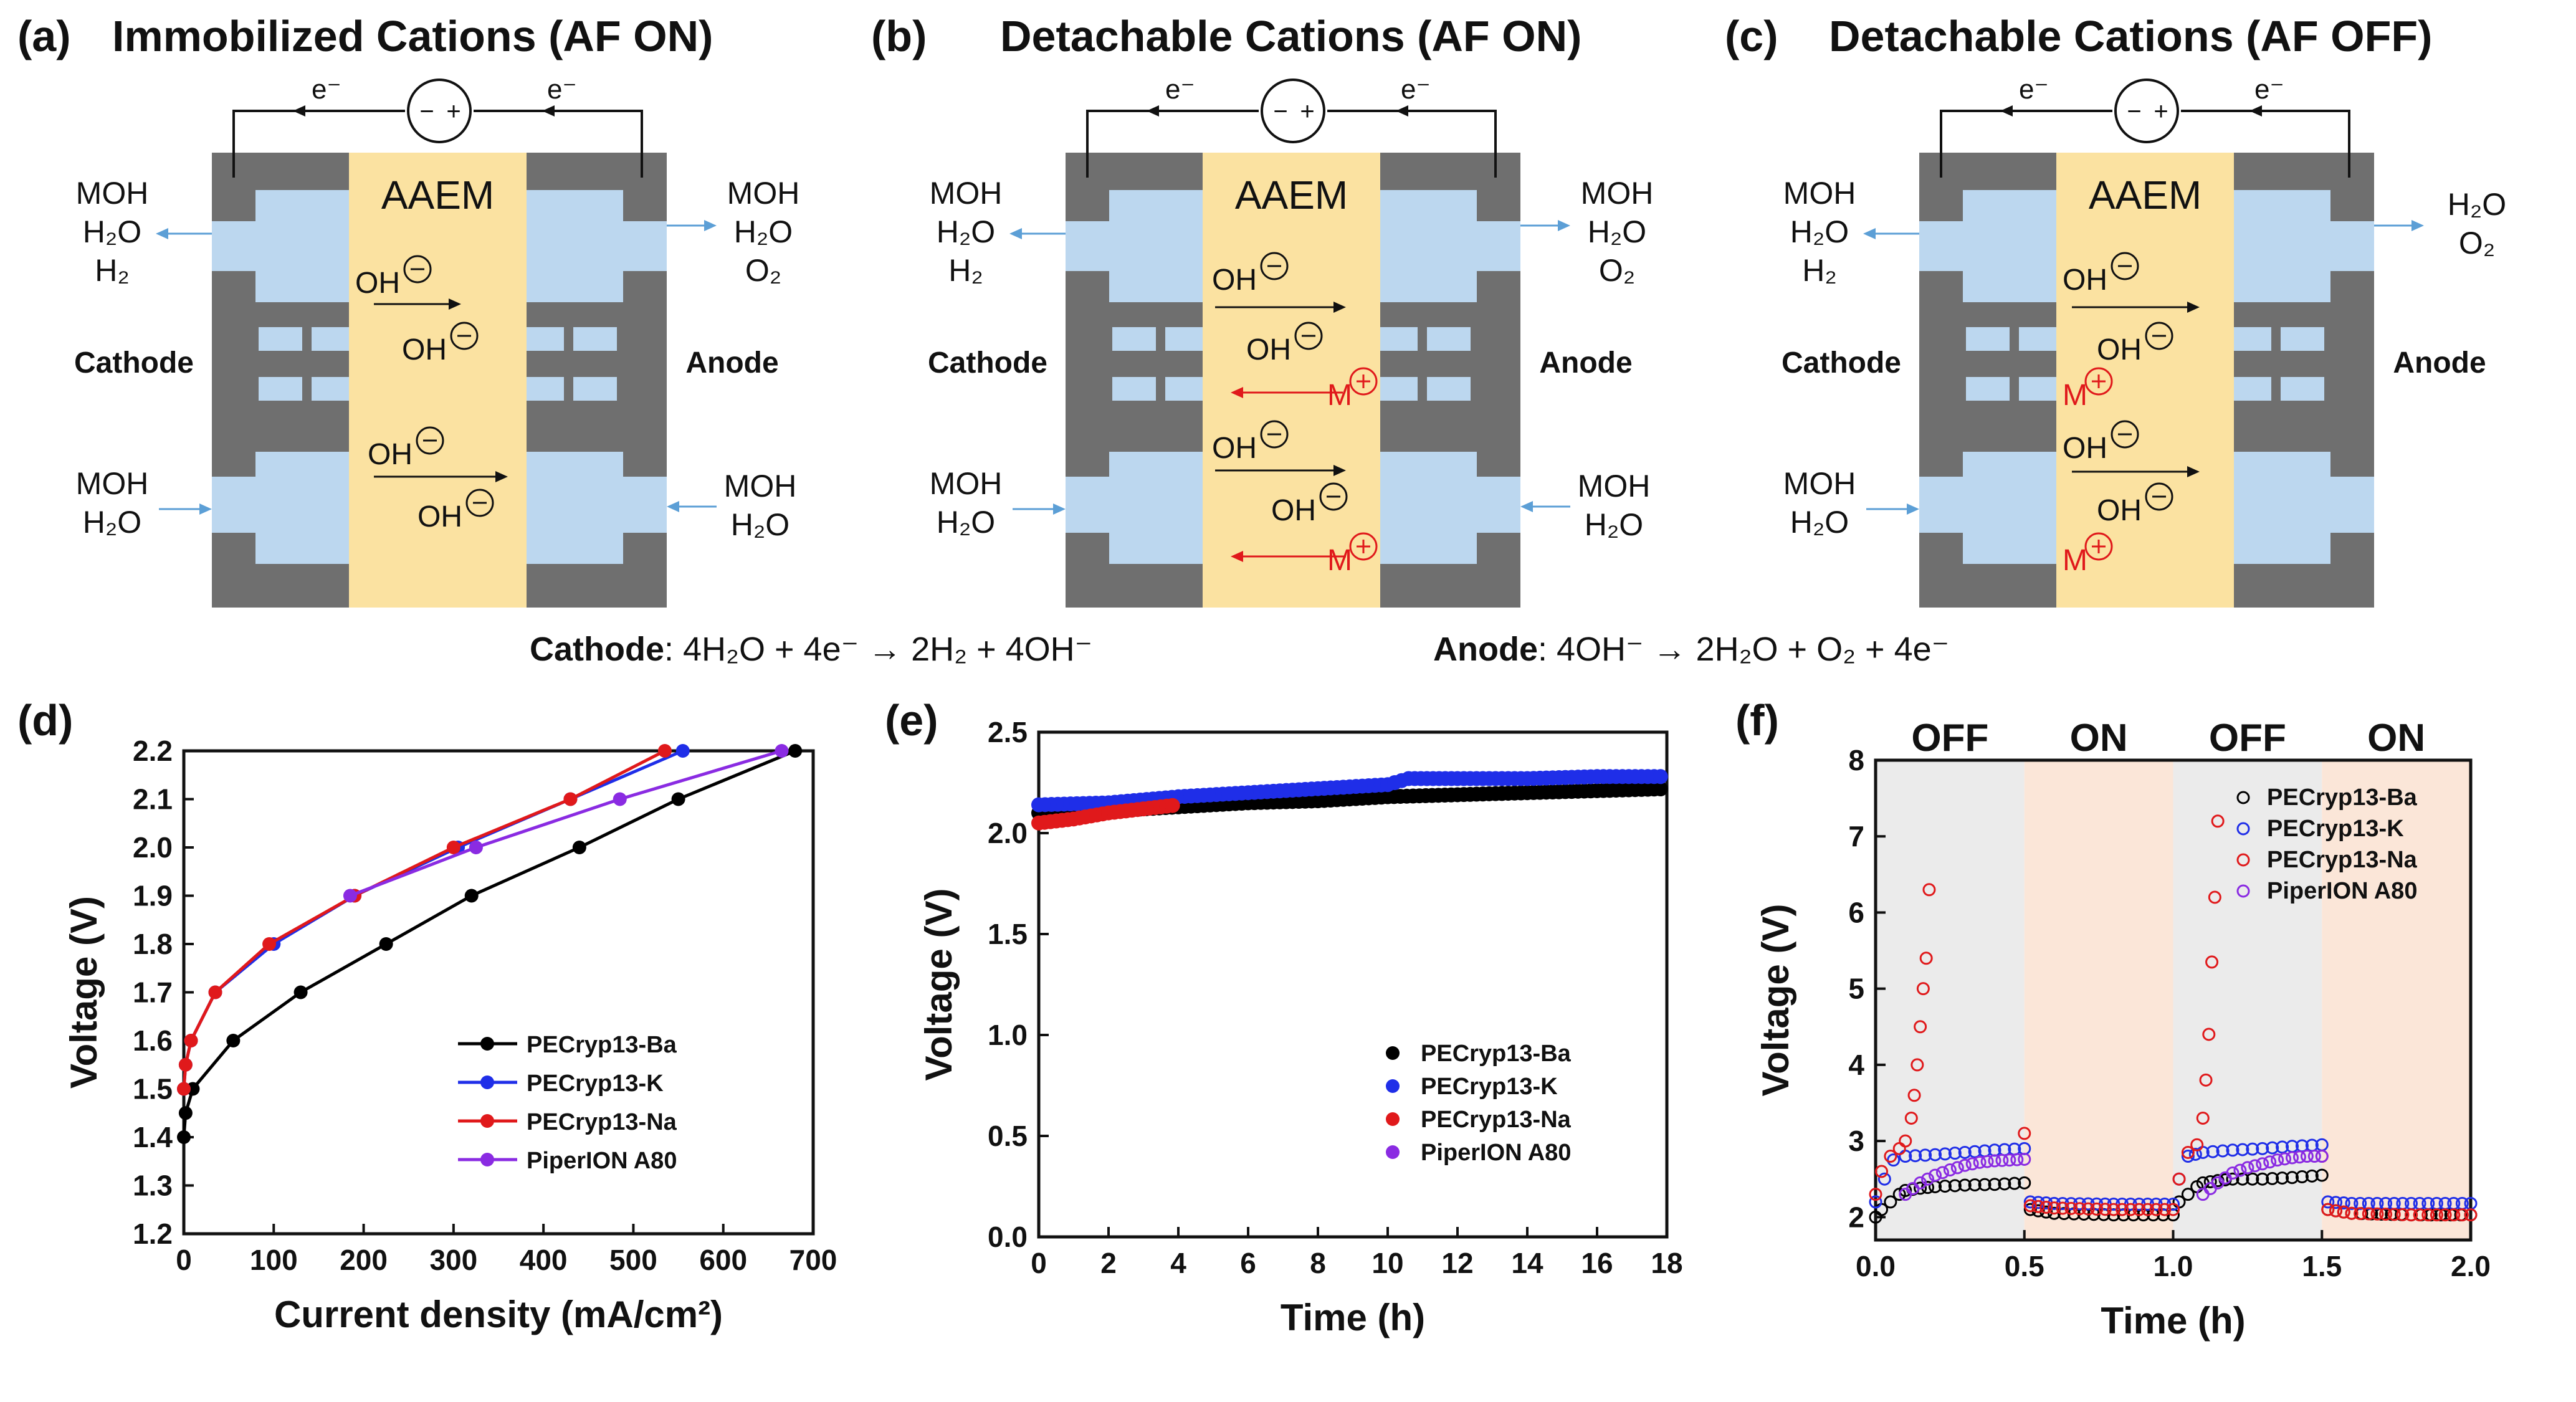 Image resolution: width=2576 pixels, height=1402 pixels. I want to click on cathode-inlet-arrow-head, so click(206, 509).